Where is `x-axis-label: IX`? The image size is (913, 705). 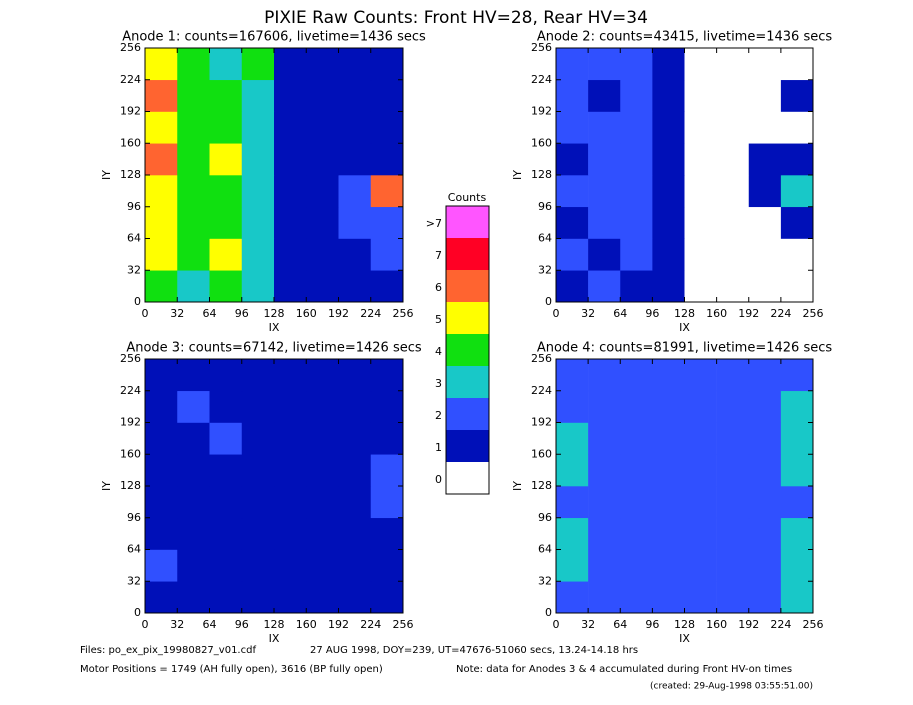
x-axis-label: IX is located at coordinates (274, 638).